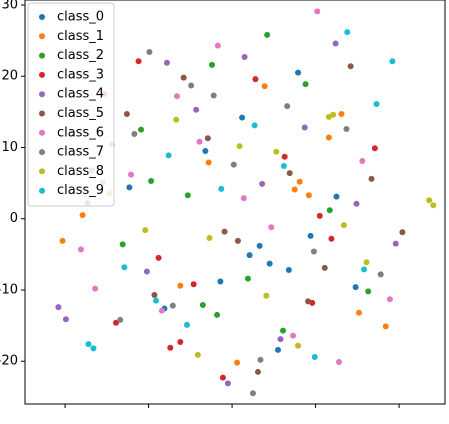 This screenshot has width=449, height=424. I want to click on y-tick-label: 10, so click(9, 147).